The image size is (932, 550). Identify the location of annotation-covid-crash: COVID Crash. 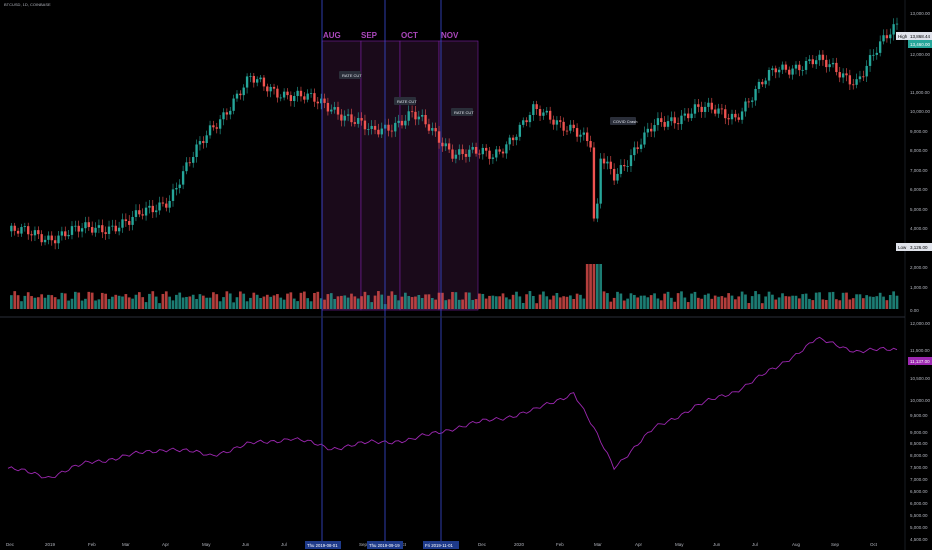
(623, 121).